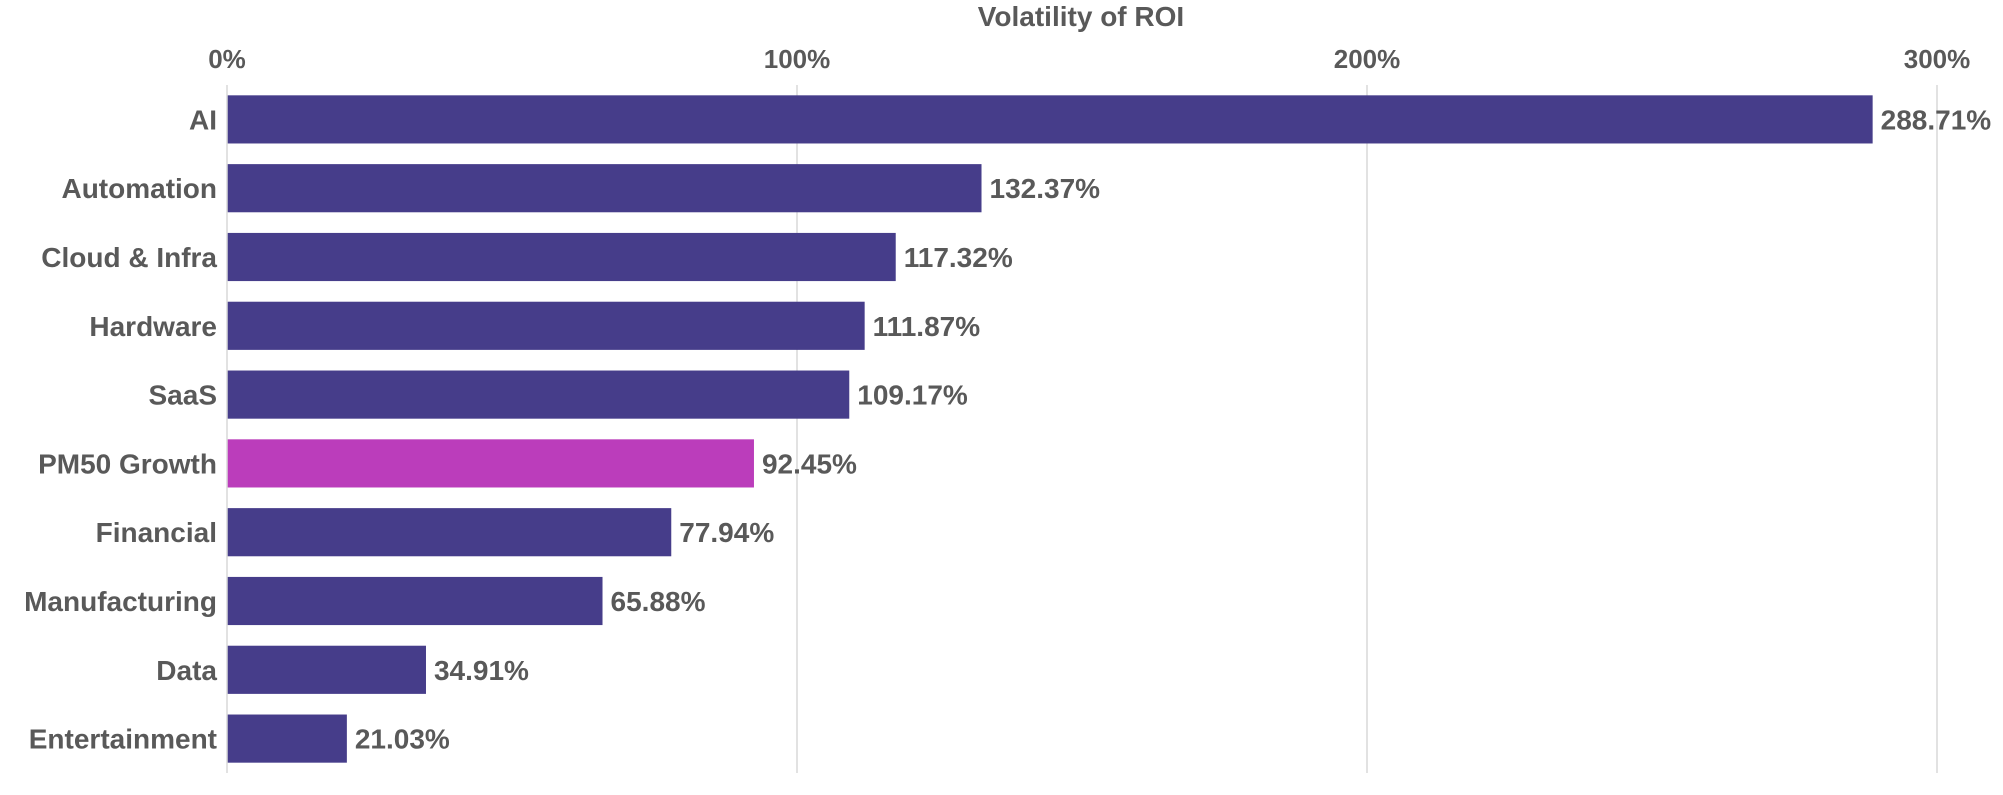  I want to click on bar-manufacturing, so click(415, 601).